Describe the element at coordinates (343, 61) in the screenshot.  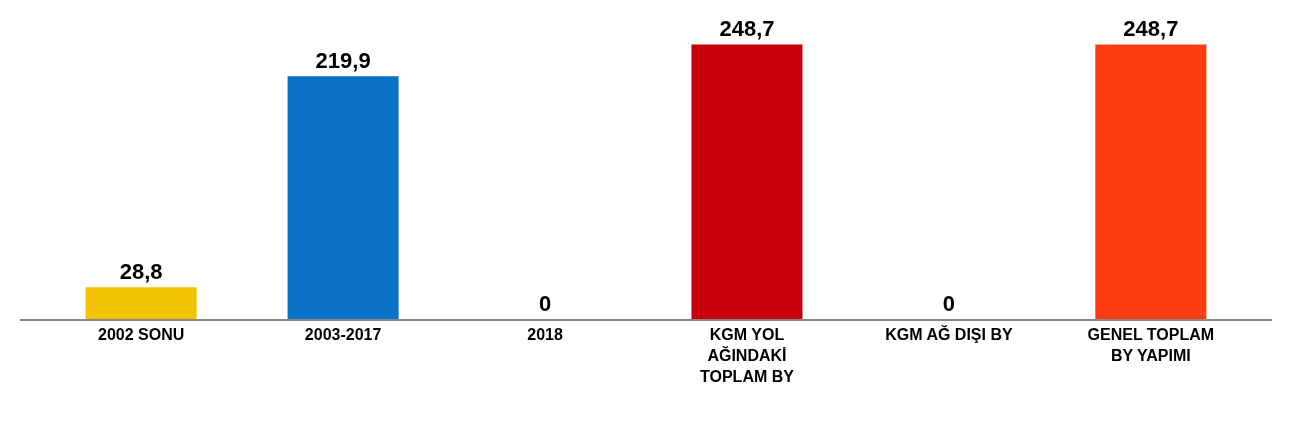
I see `data-label: 219,9` at that location.